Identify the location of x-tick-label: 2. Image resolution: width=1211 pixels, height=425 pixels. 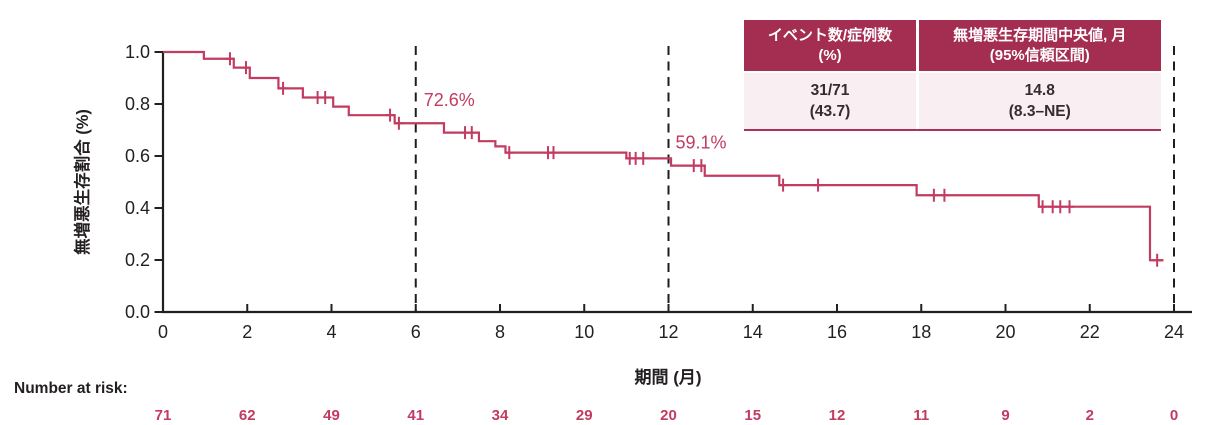
(247, 332).